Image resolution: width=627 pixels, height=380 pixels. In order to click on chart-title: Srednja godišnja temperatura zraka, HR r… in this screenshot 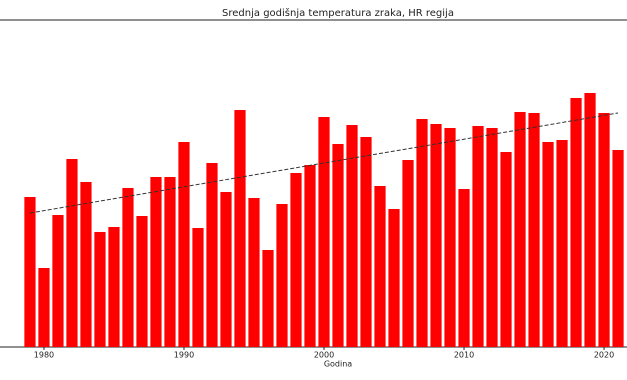, I will do `click(338, 13)`.